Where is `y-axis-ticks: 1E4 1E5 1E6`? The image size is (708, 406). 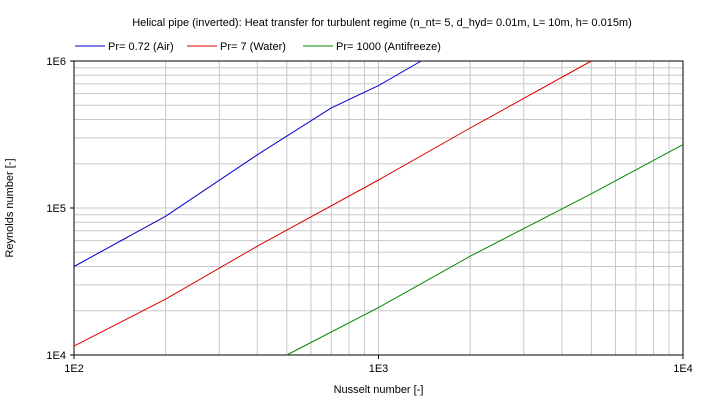
y-axis-ticks: 1E4 1E5 1E6 is located at coordinates (60, 209).